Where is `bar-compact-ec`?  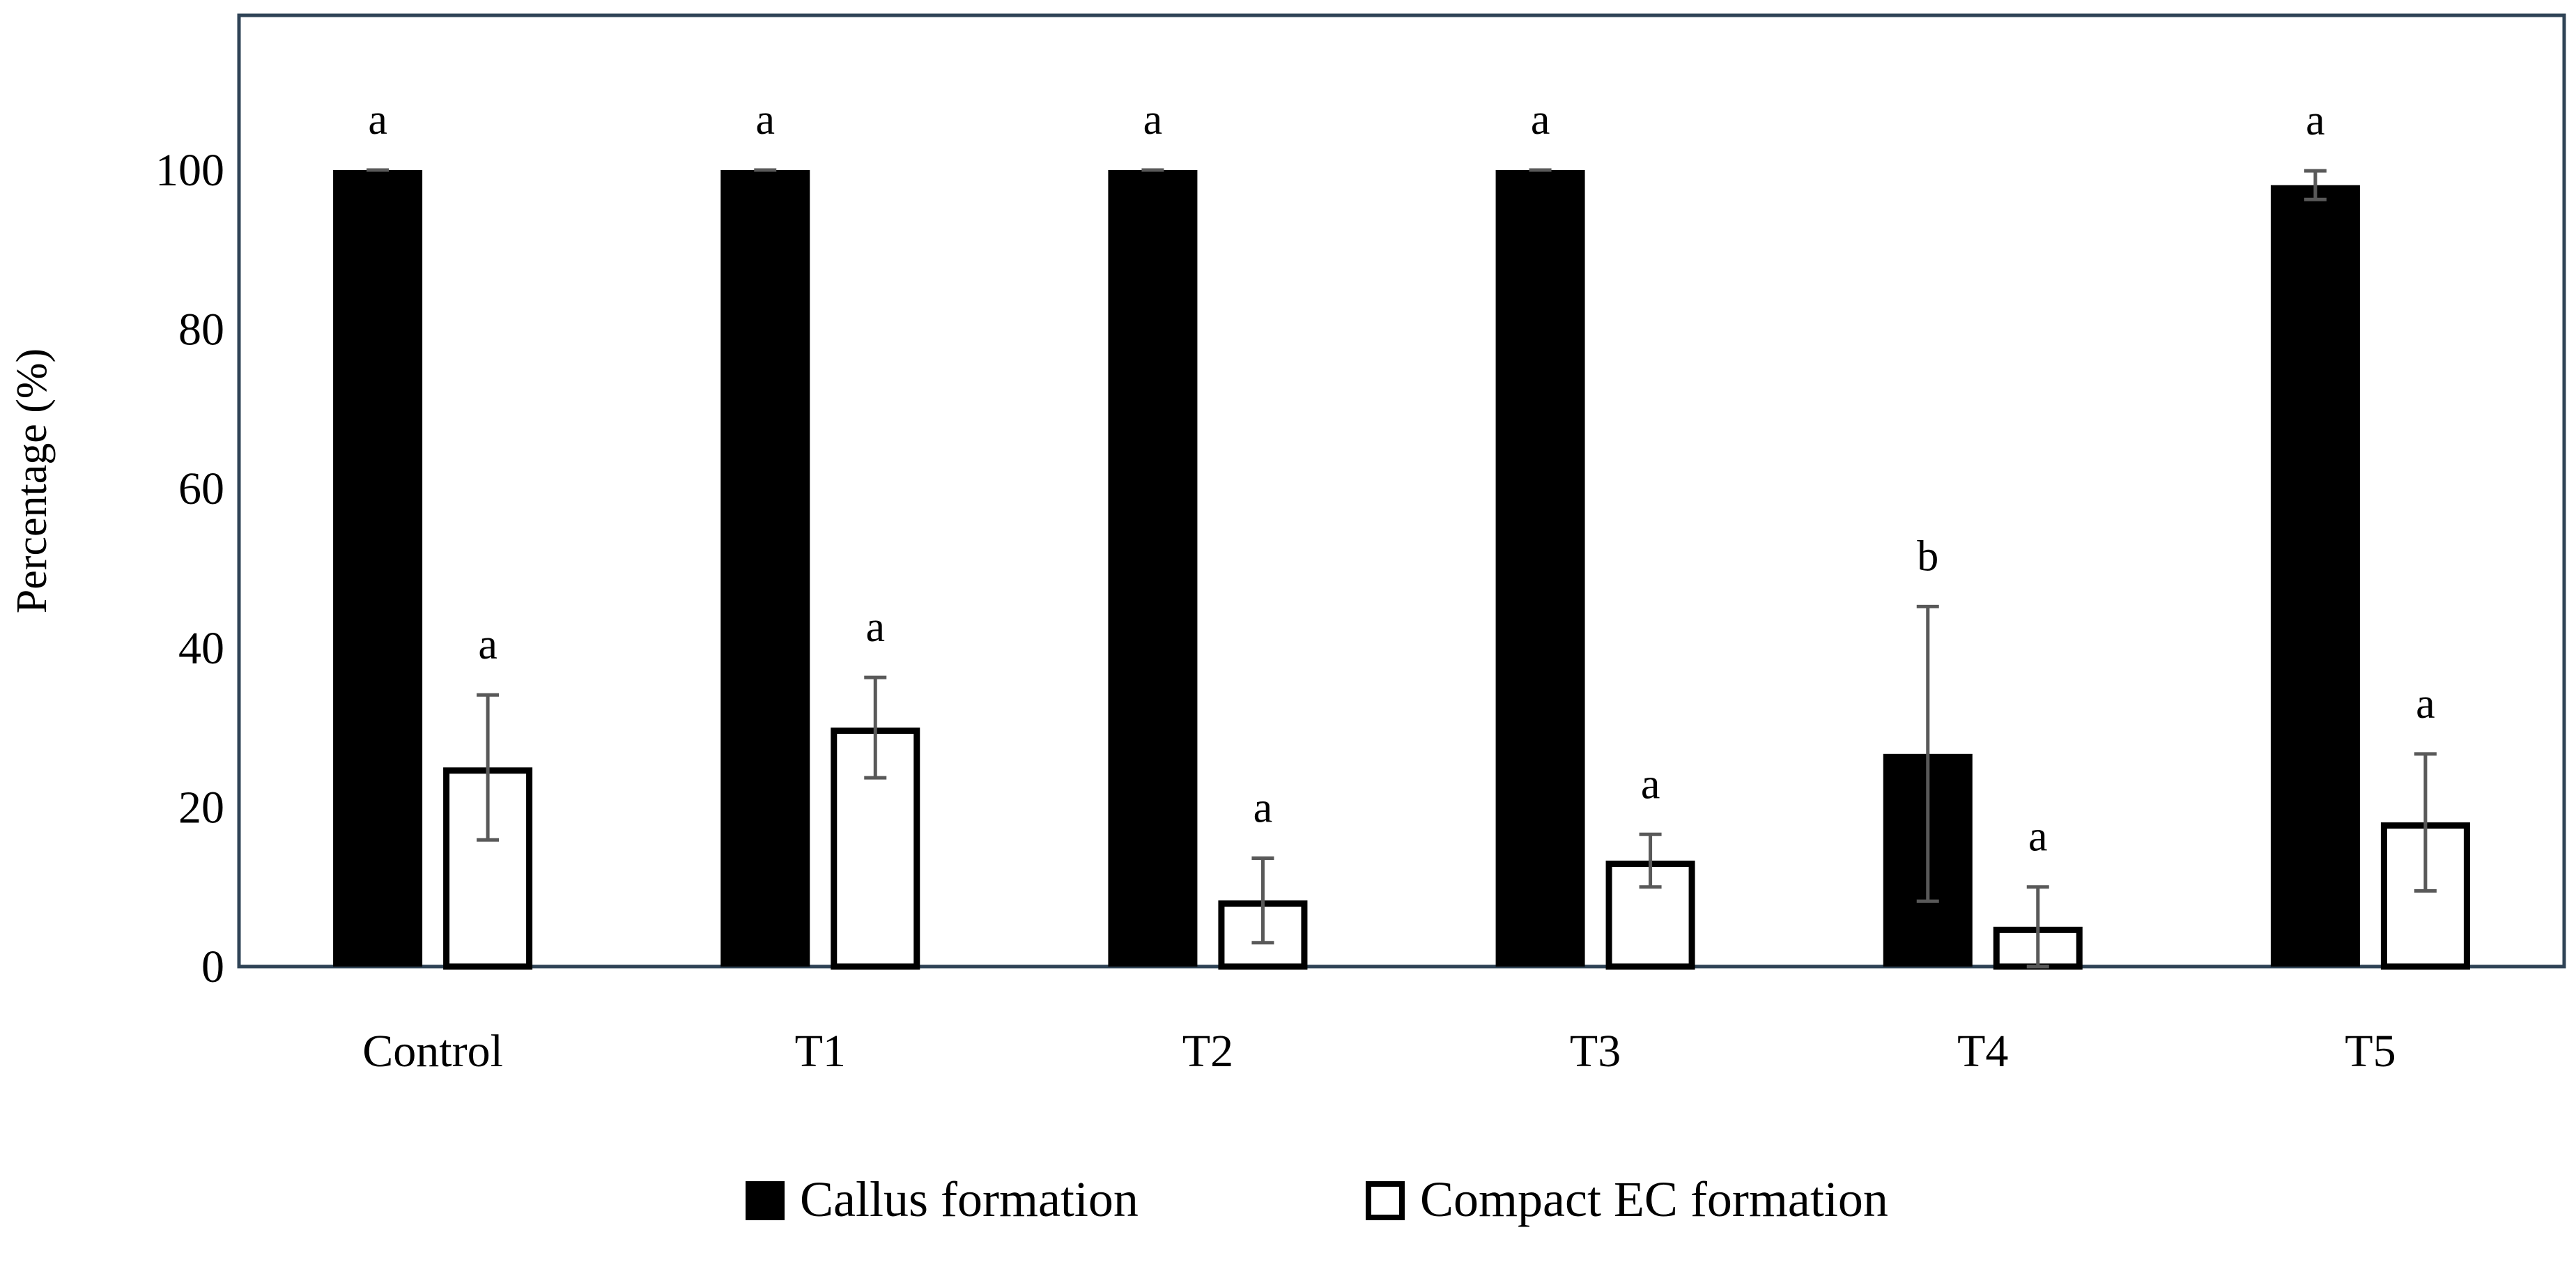 bar-compact-ec is located at coordinates (875, 849).